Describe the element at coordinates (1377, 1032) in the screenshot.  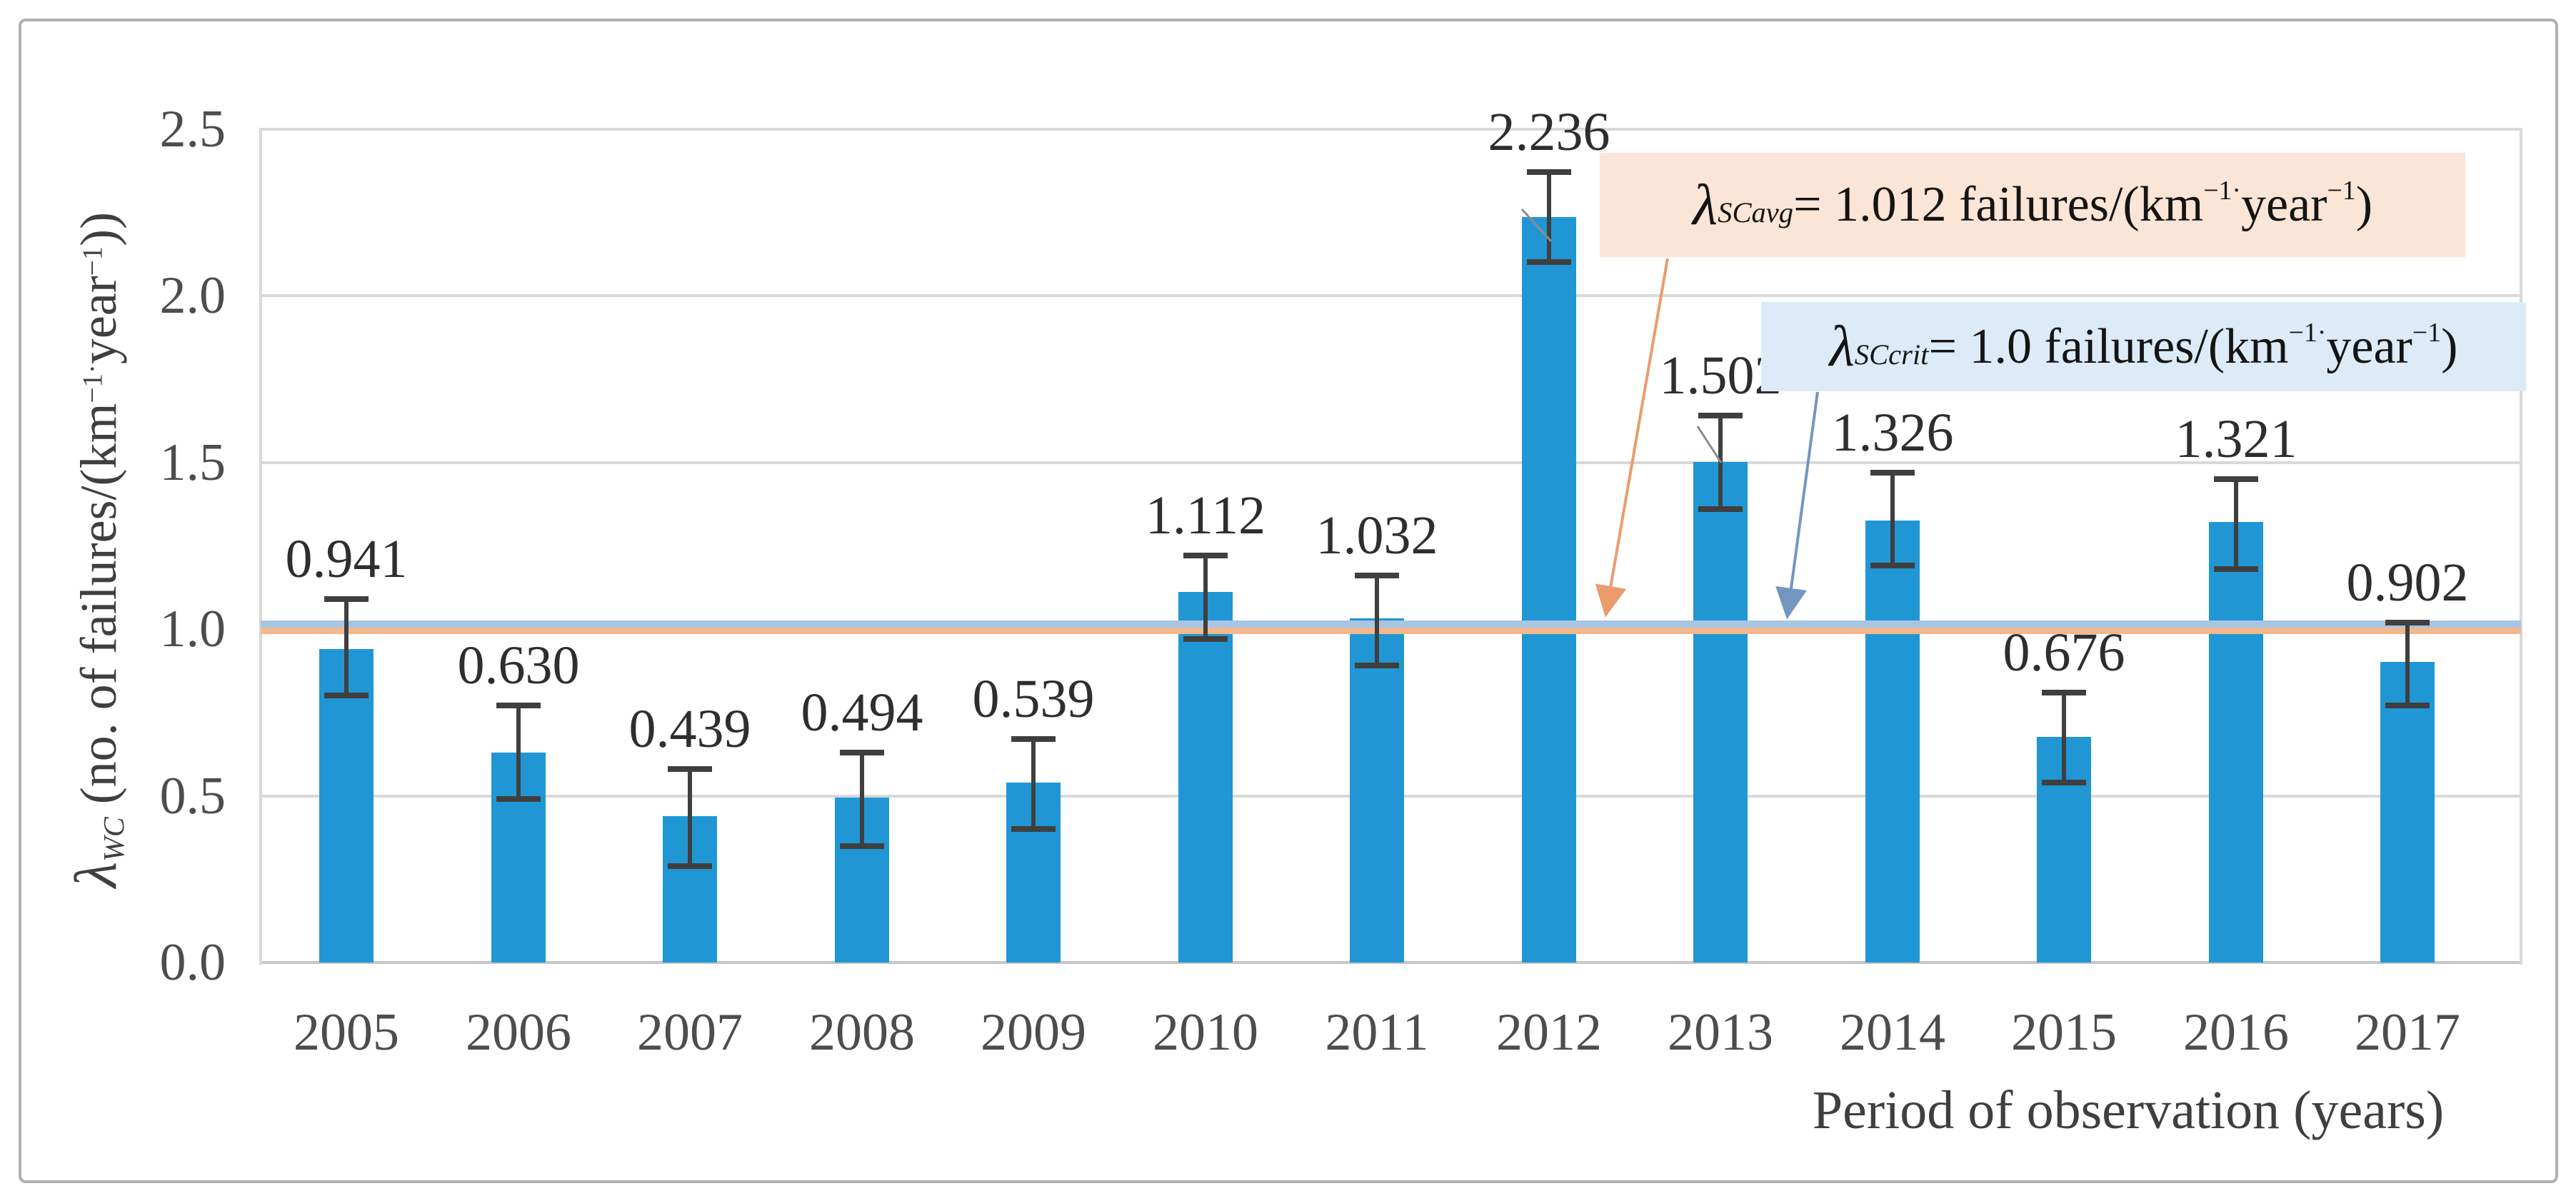
I see `x-tick-label: 2011` at that location.